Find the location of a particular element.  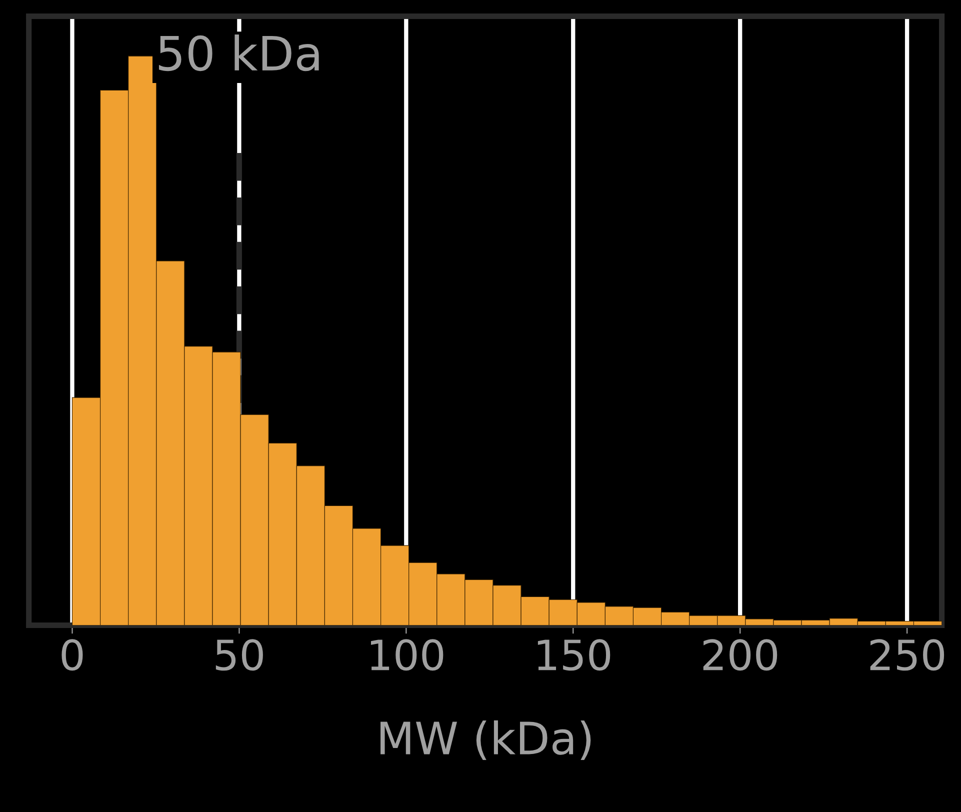

x-tick-label: 50 is located at coordinates (239, 655).